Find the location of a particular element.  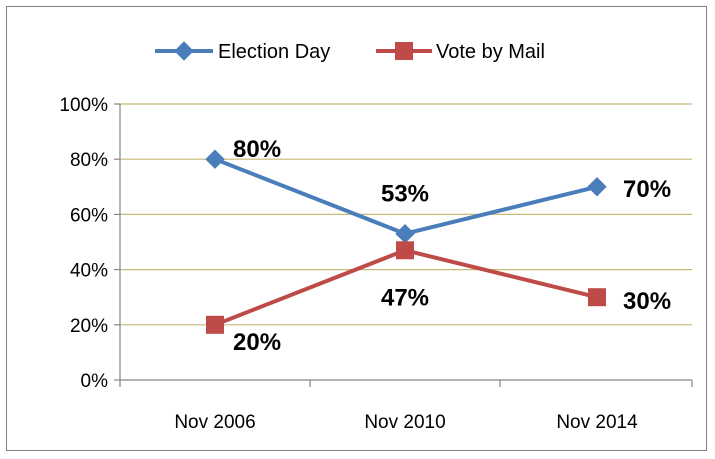

legend-item-election-day: Election Day is located at coordinates (242, 52).